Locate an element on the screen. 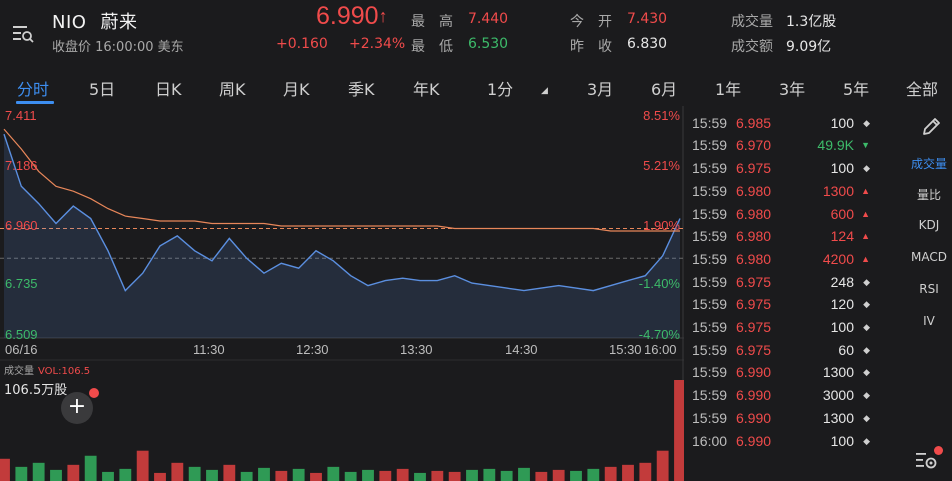 This screenshot has width=952, height=481. sidebar-item-volume: 成交量 is located at coordinates (928, 164).